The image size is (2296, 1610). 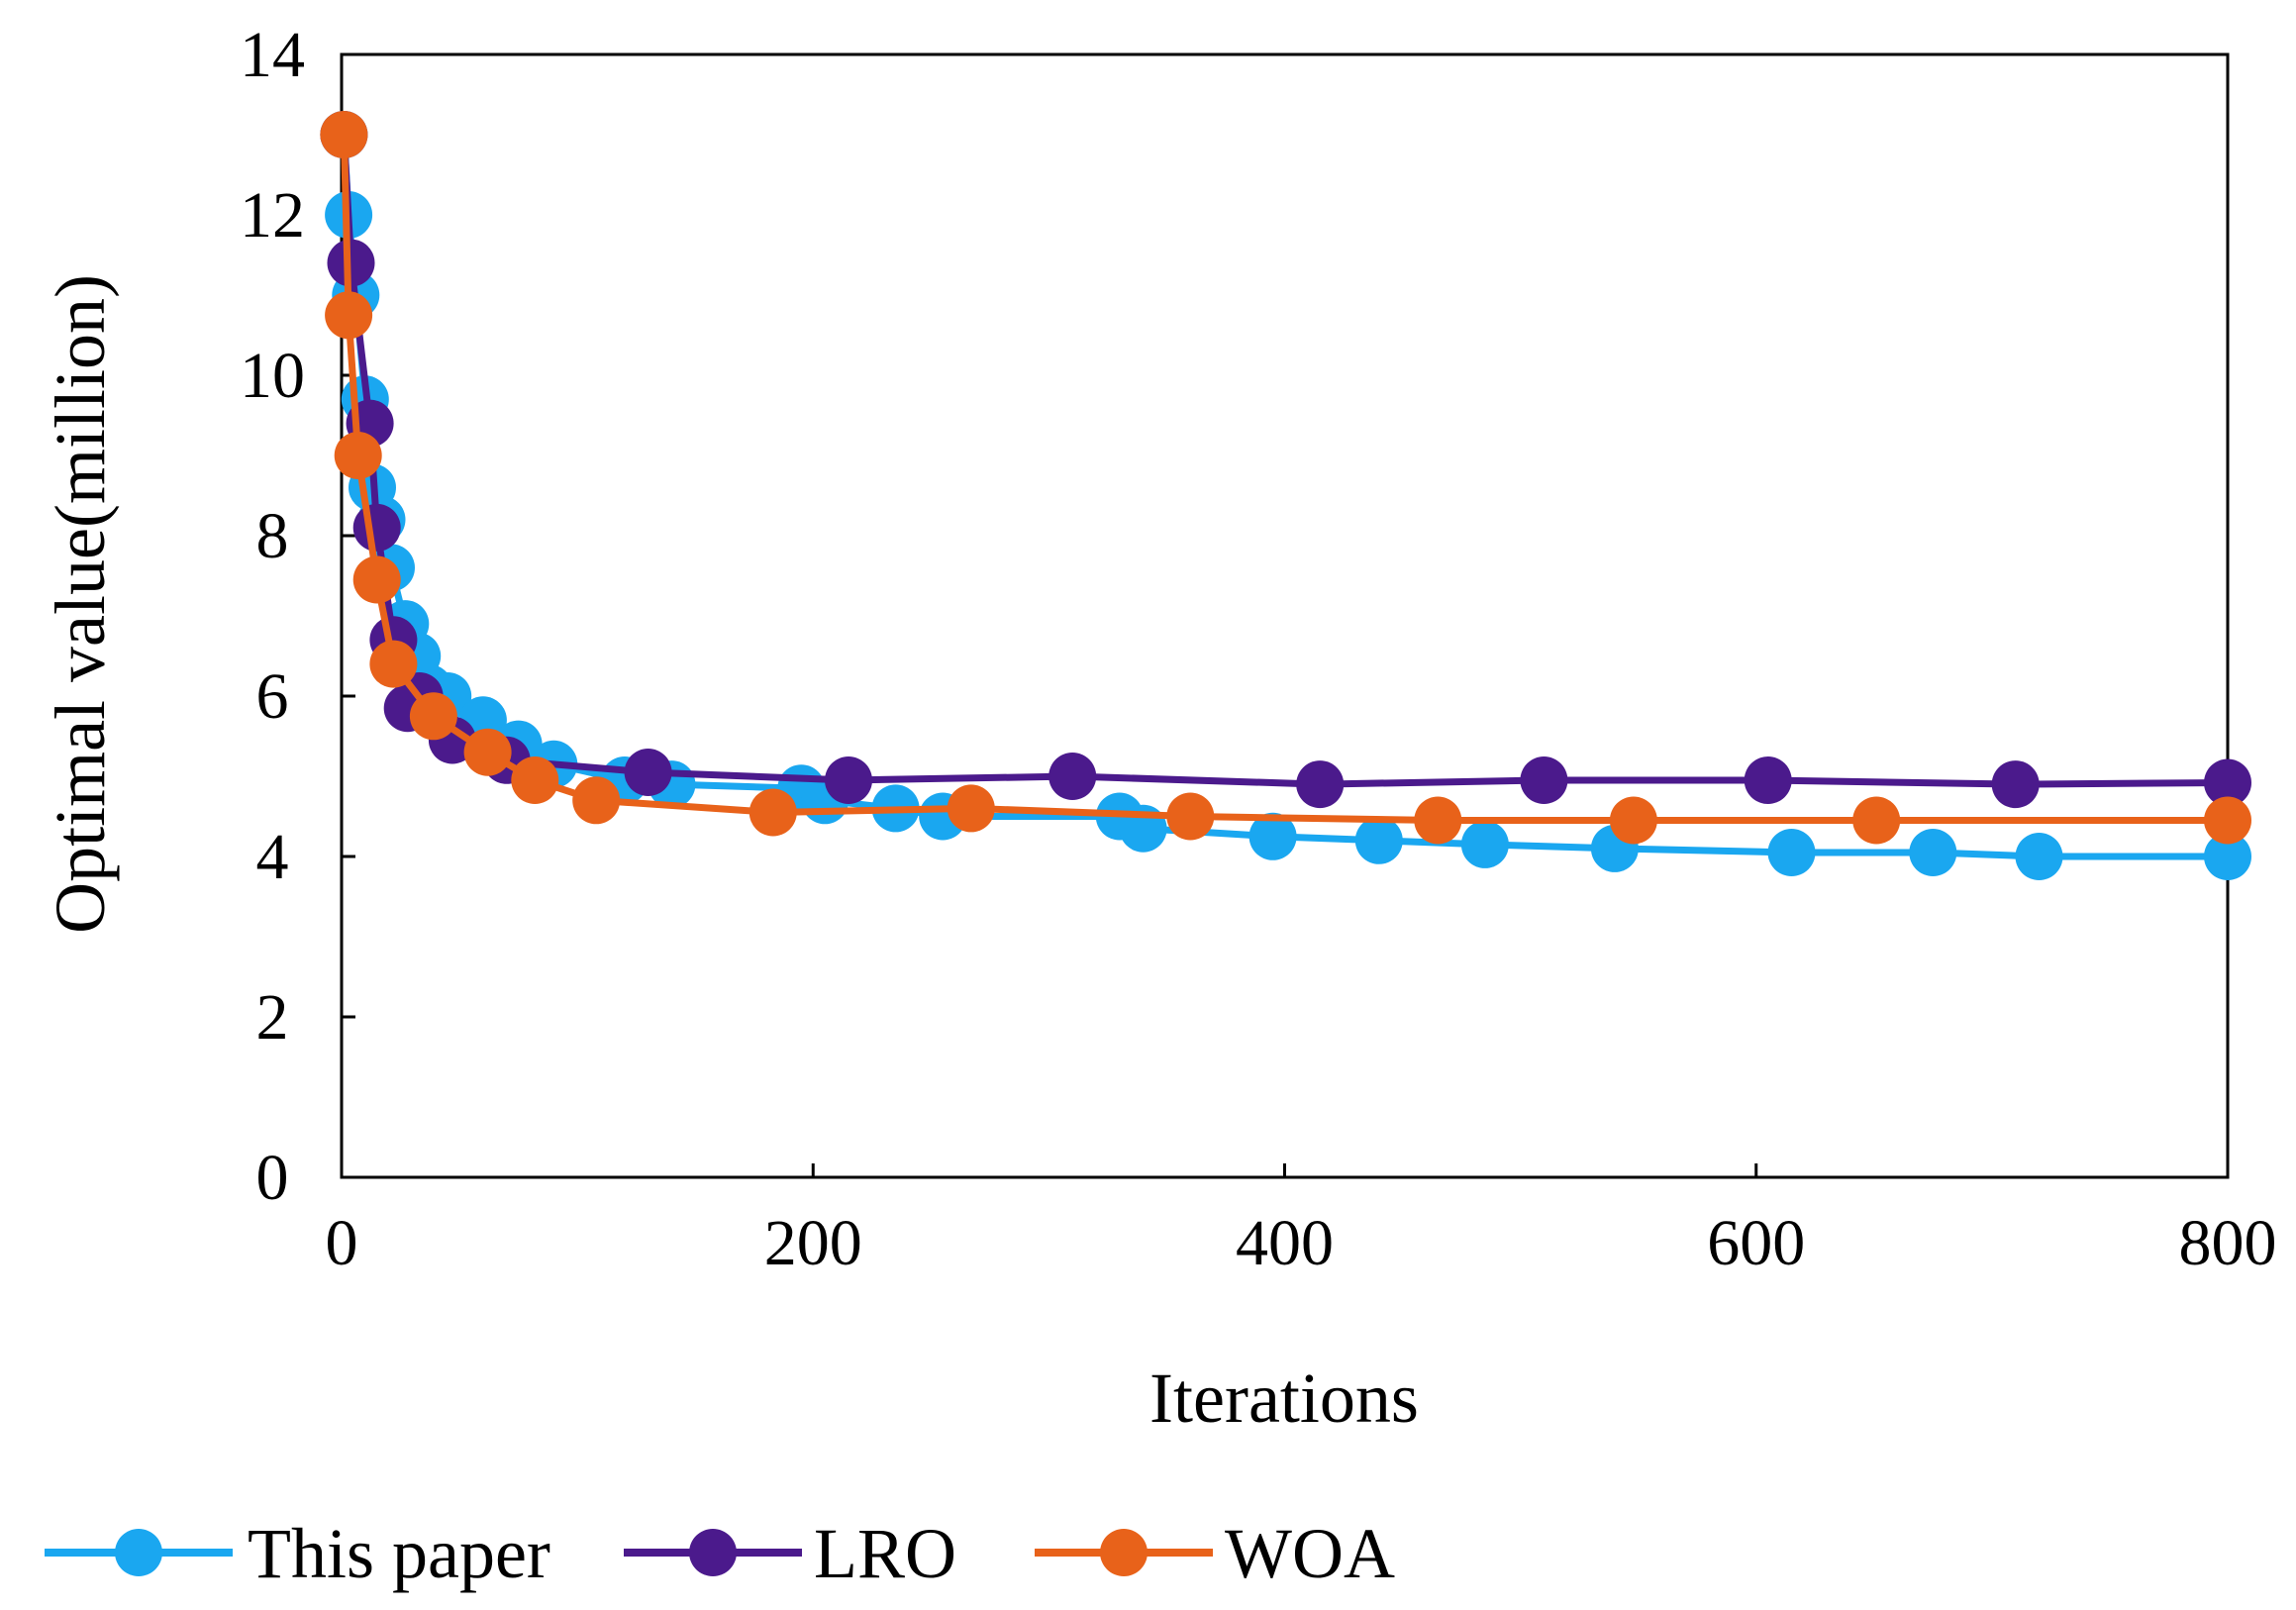 What do you see at coordinates (272, 1017) in the screenshot?
I see `y-tick-label: 2` at bounding box center [272, 1017].